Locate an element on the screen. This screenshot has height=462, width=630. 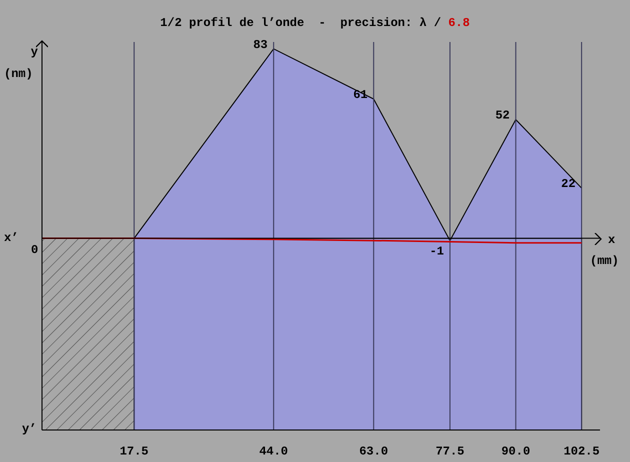
x-tick-label: 77.5 is located at coordinates (450, 451).